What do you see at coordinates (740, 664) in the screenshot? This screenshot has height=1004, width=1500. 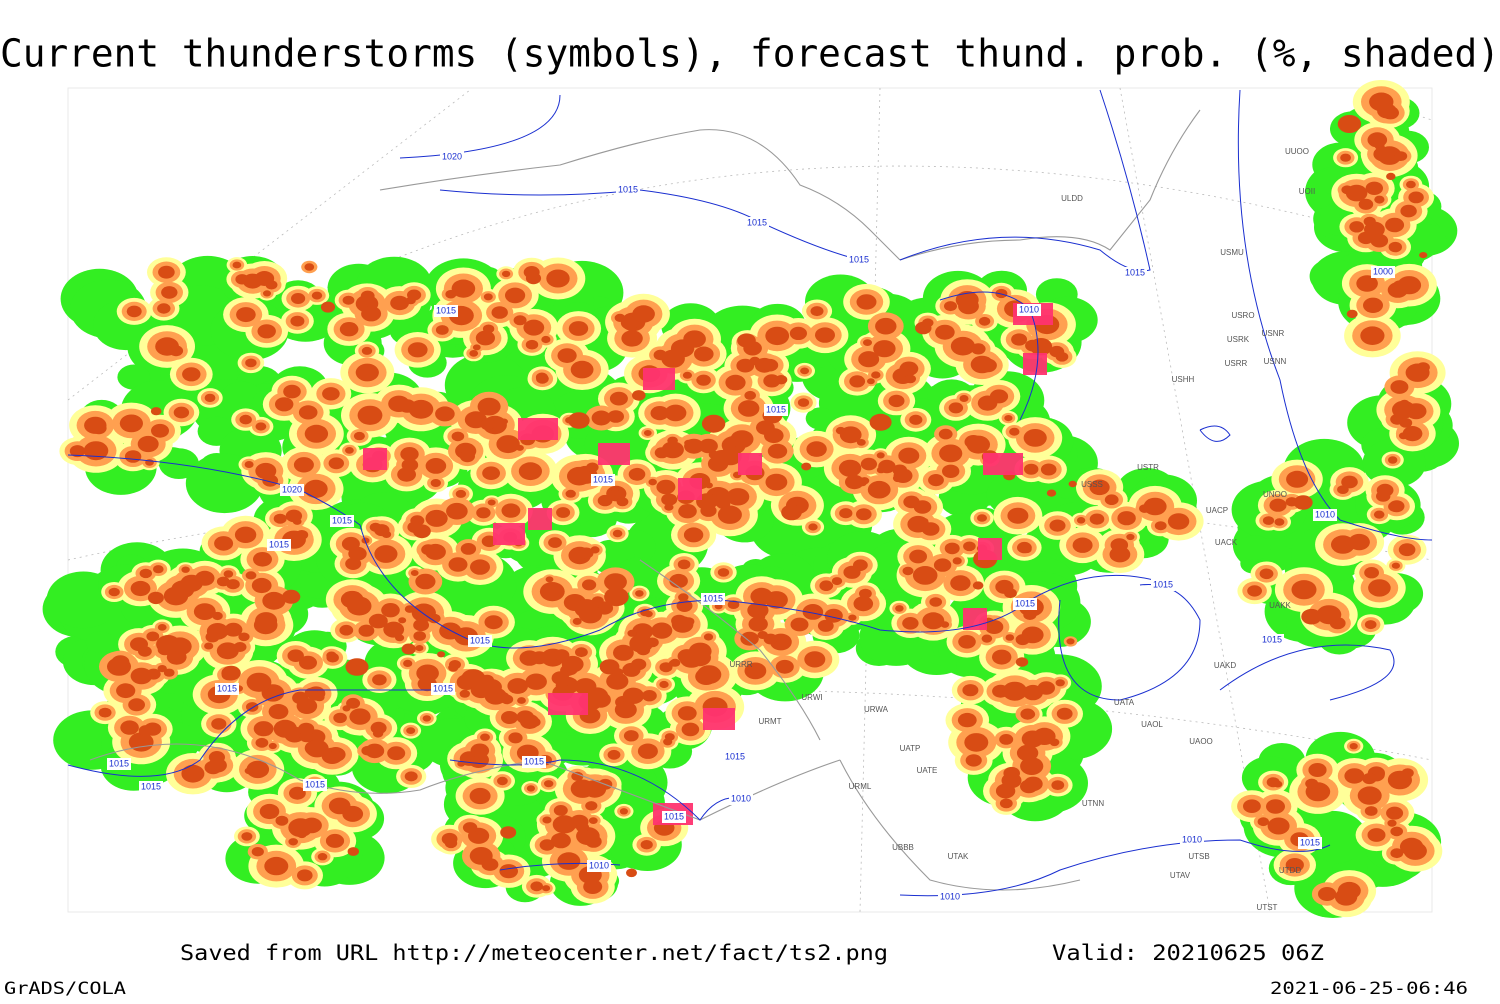 I see `station-label: URRR` at bounding box center [740, 664].